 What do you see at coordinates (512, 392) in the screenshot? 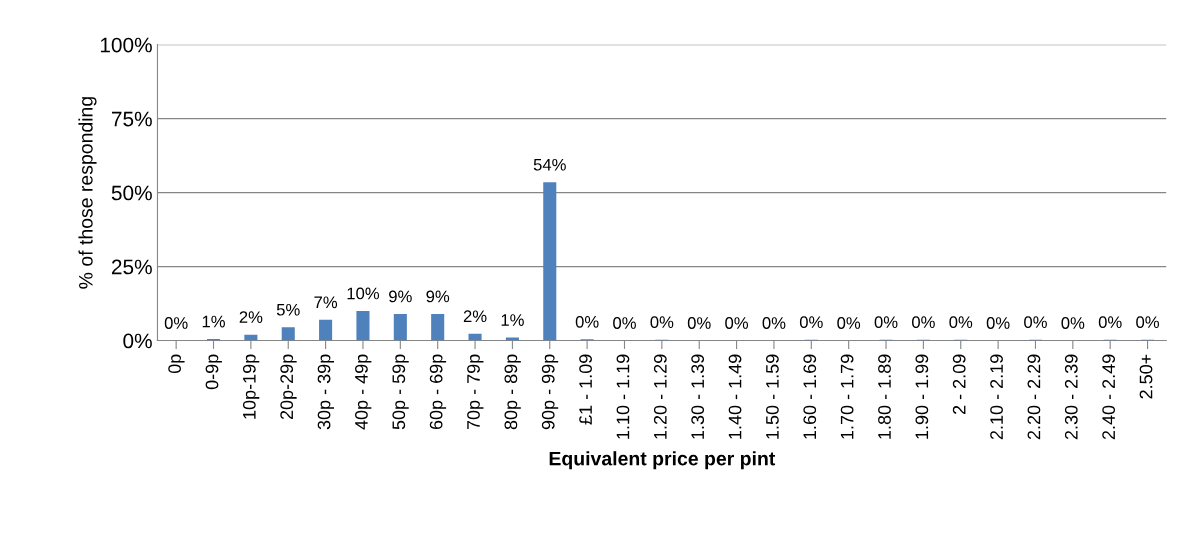
I see `x-tick-label: 80p - 89p` at bounding box center [512, 392].